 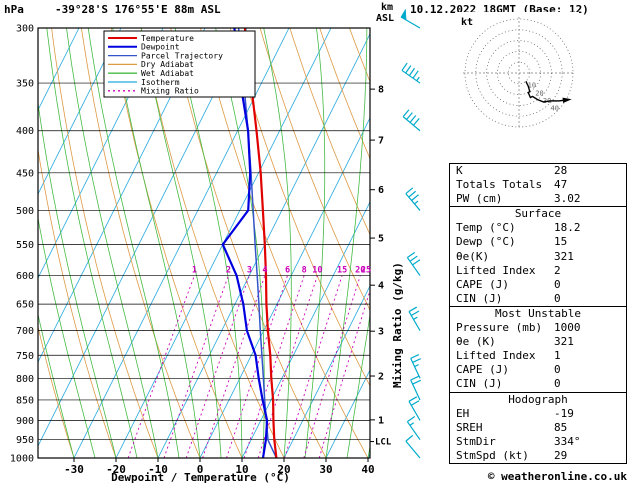 What do you see at coordinates (538, 399) in the screenshot?
I see `stat-section-title: Hodograph` at bounding box center [538, 399].